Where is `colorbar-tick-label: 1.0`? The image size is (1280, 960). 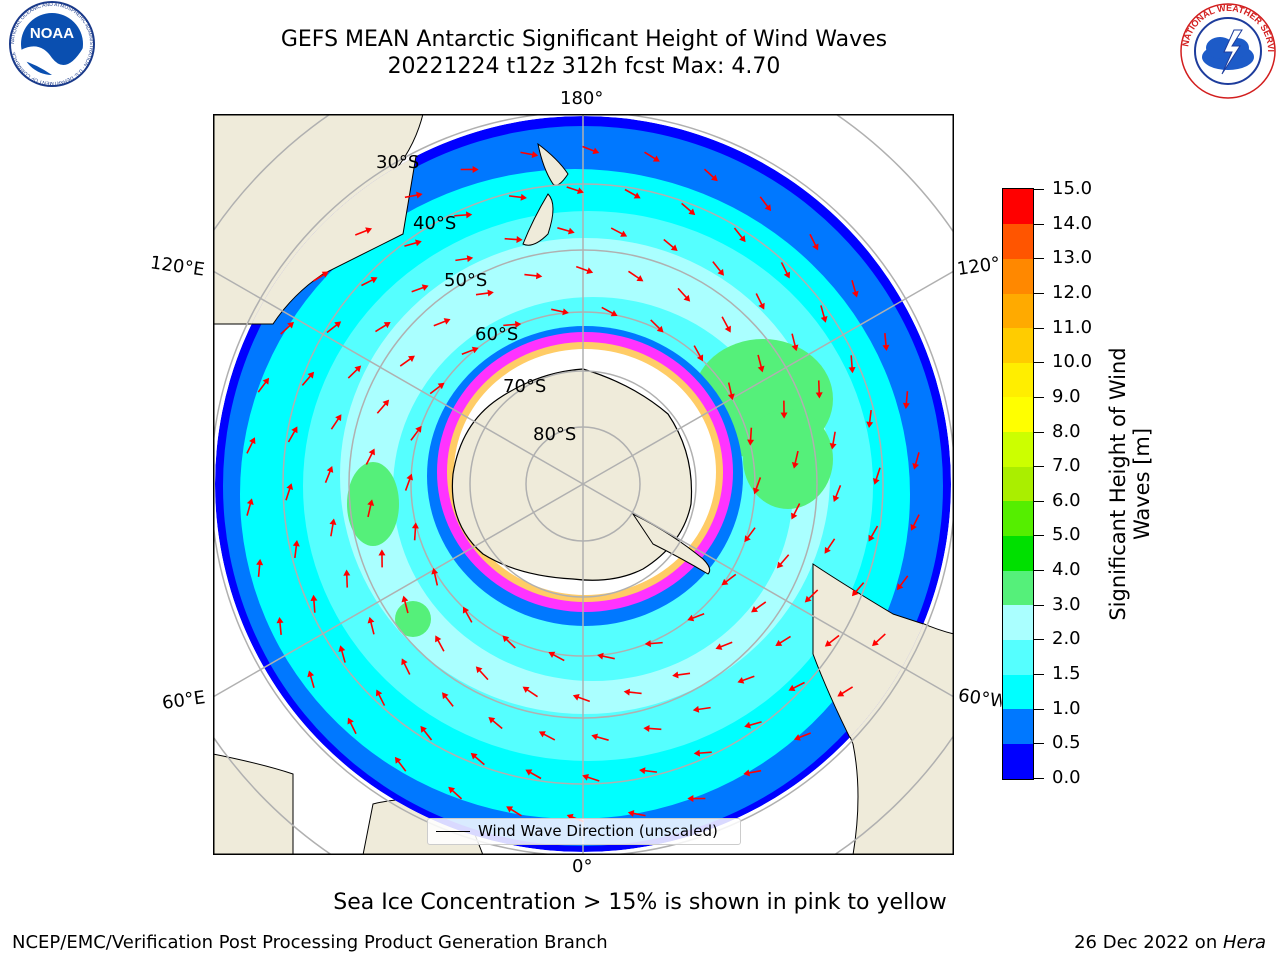
colorbar-tick-label: 1.0 is located at coordinates (1066, 708).